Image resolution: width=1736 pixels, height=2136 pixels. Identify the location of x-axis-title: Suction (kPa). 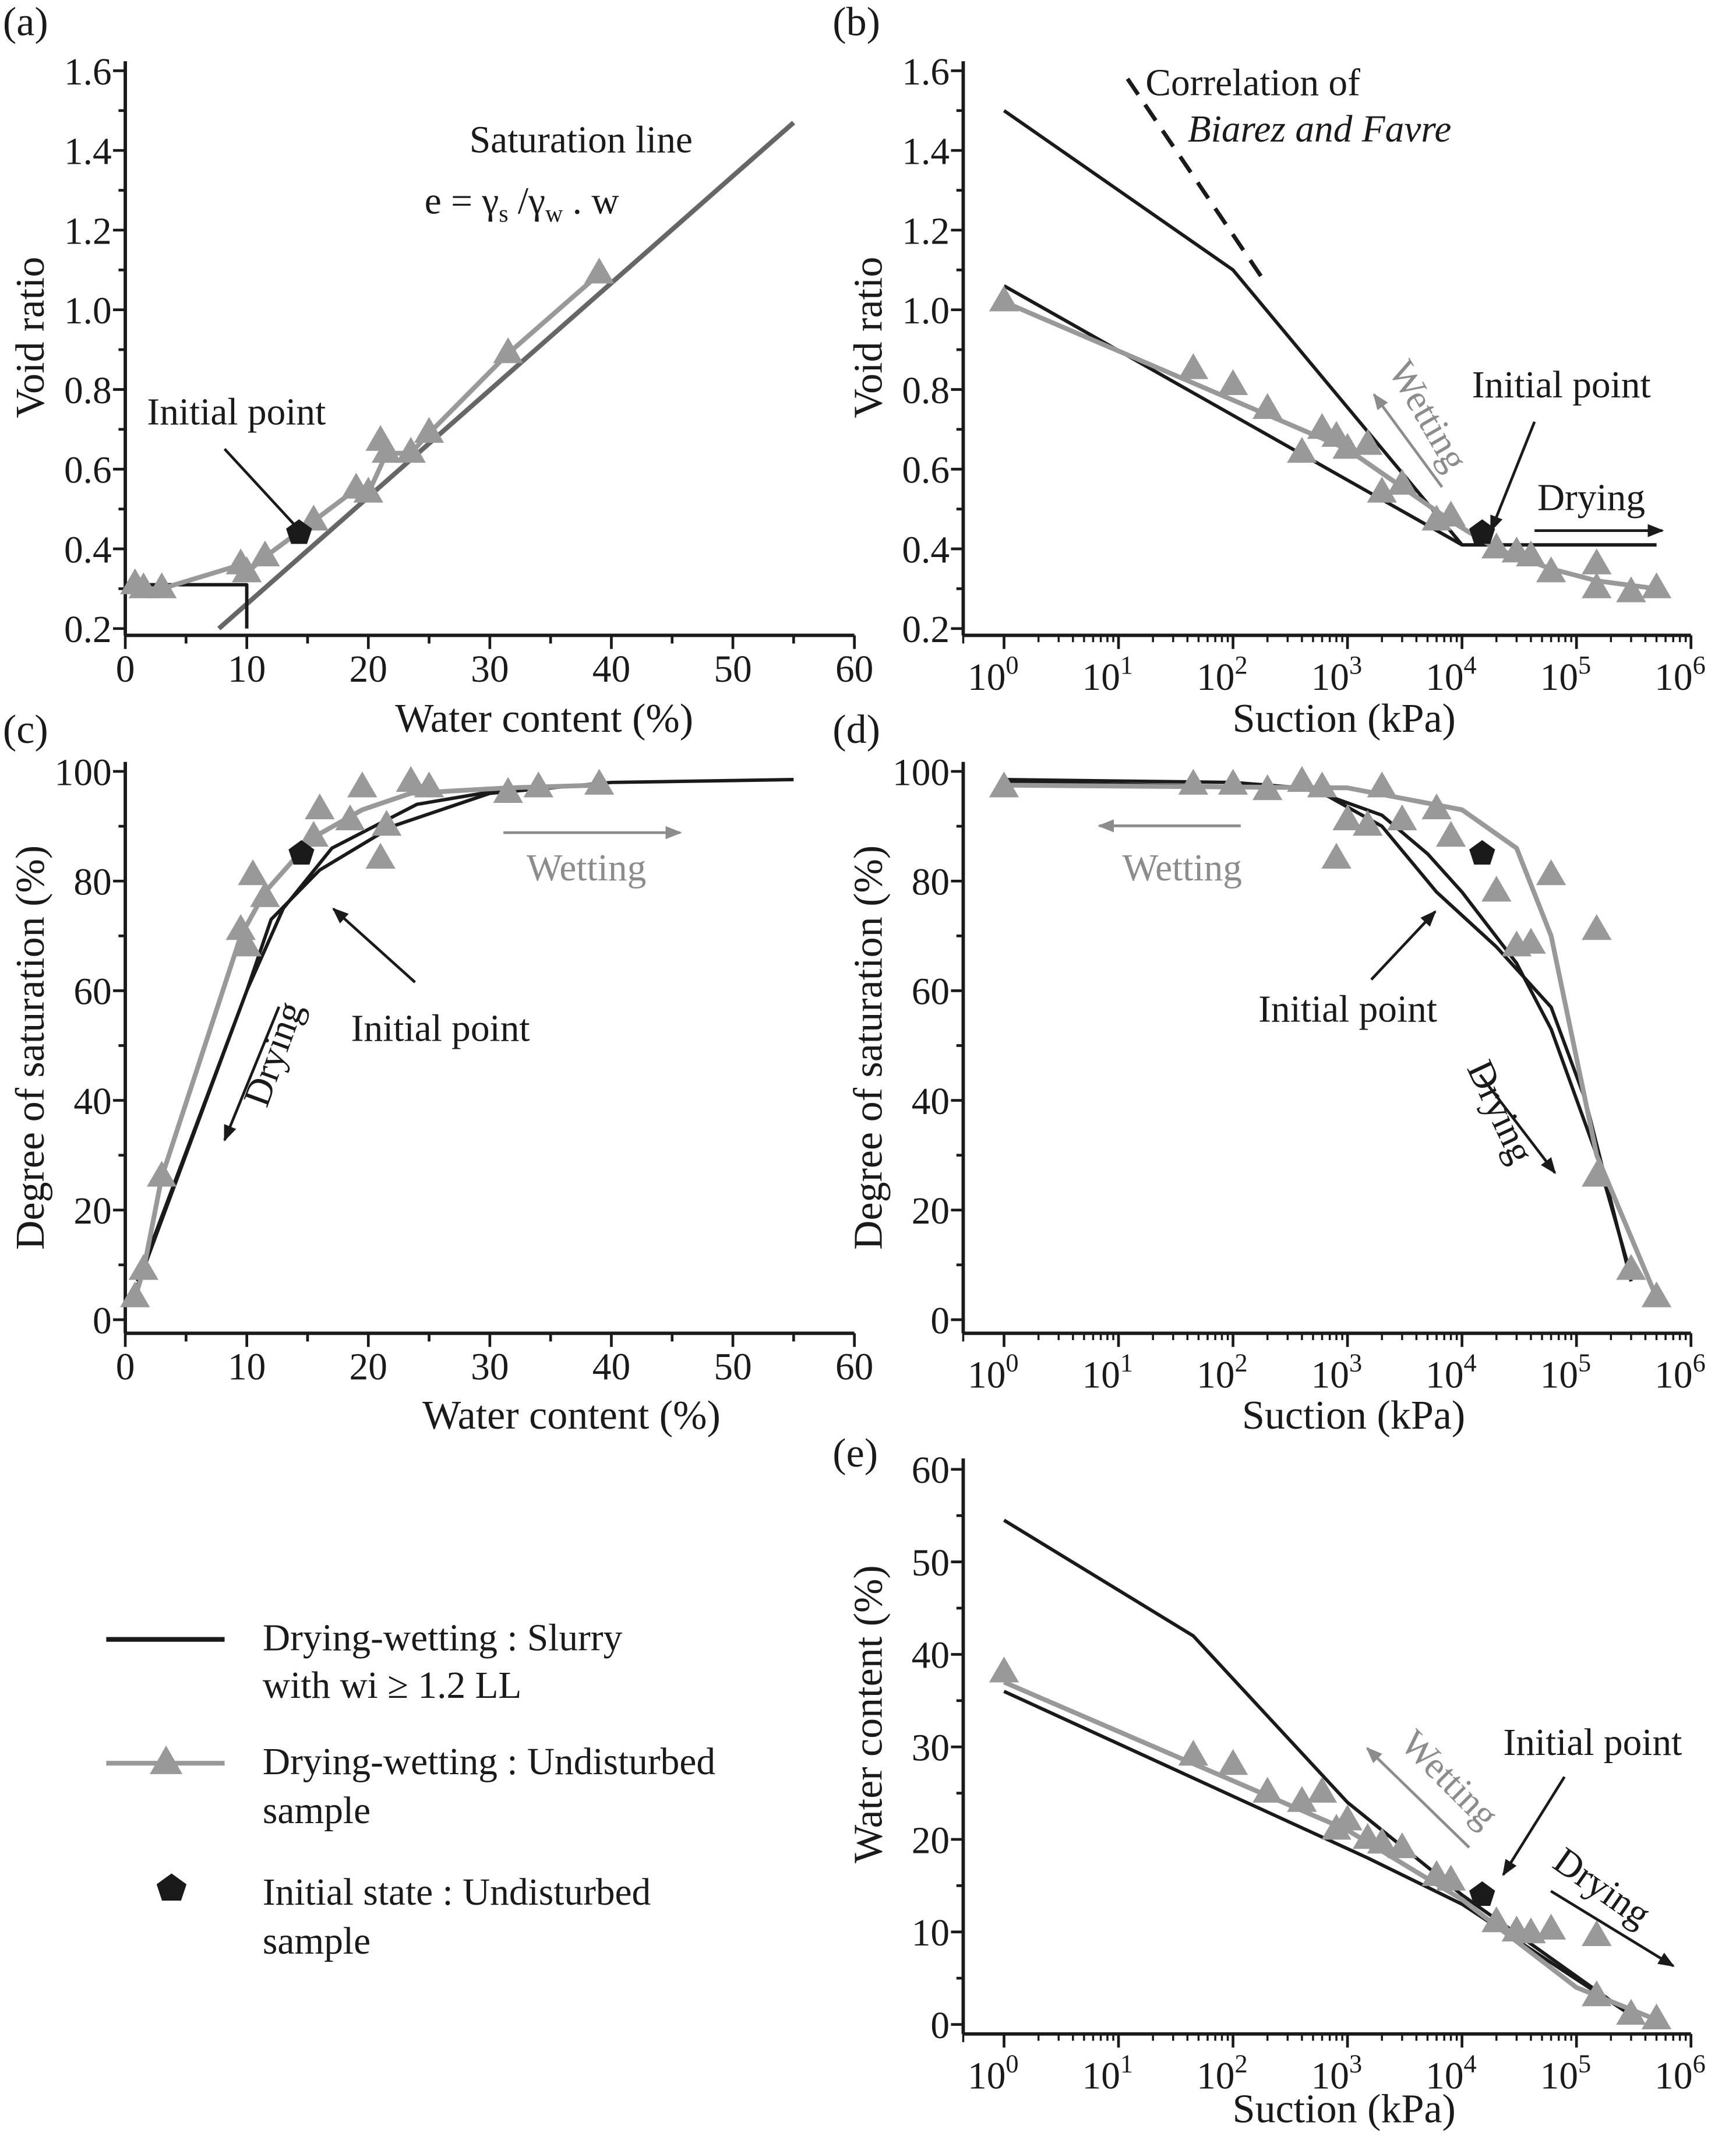
(1344, 2109).